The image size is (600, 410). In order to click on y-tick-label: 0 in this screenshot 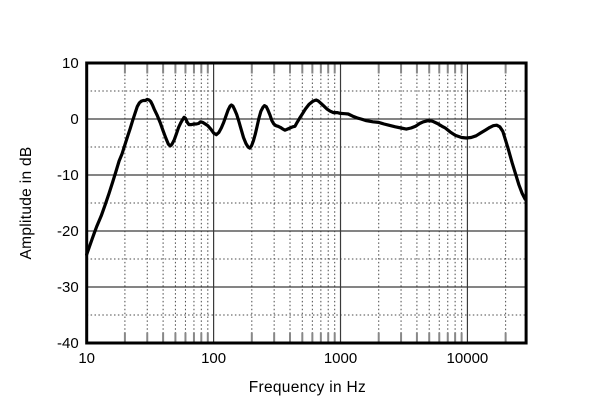, I will do `click(74, 119)`.